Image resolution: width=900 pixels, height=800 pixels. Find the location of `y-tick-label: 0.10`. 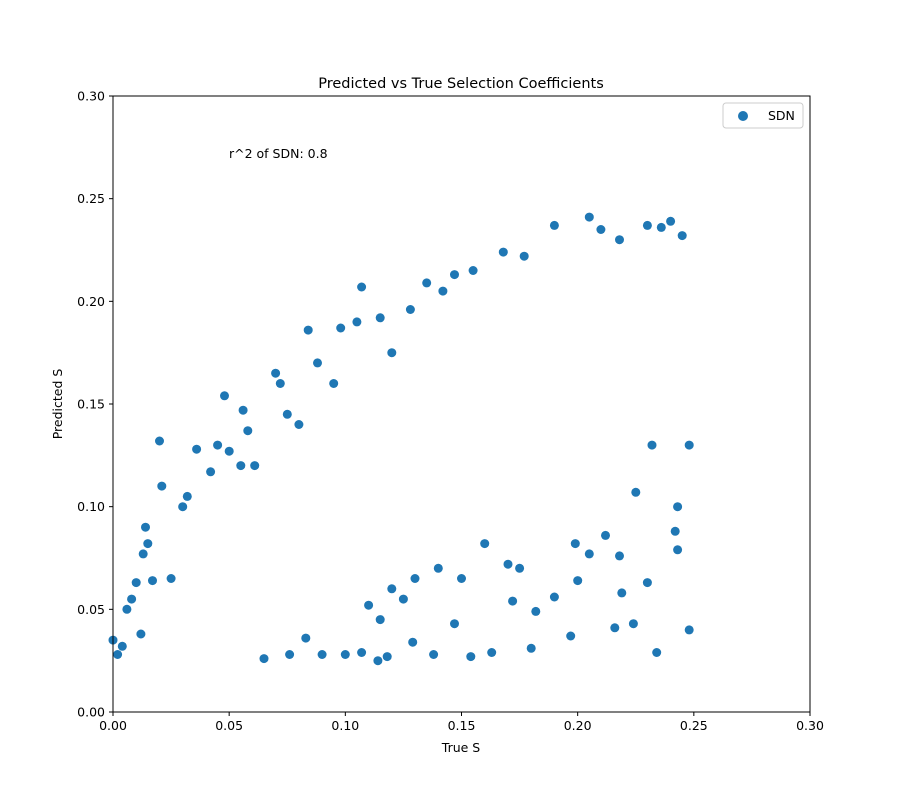

y-tick-label: 0.10 is located at coordinates (91, 506).